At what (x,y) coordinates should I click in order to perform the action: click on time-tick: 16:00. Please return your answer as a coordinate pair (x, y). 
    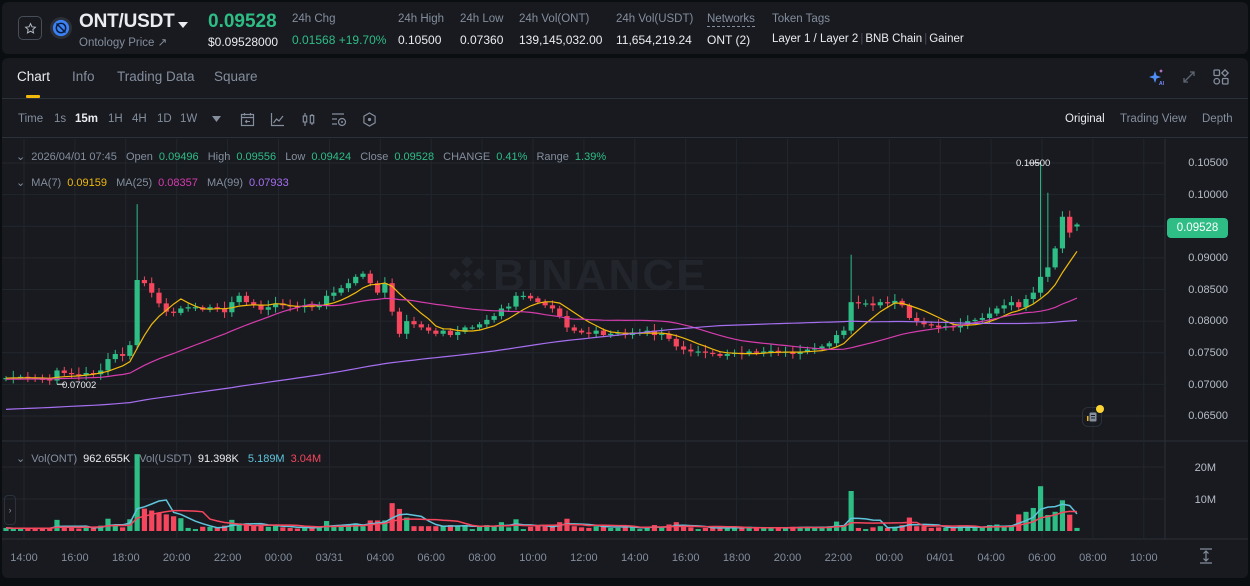
    Looking at the image, I should click on (685, 558).